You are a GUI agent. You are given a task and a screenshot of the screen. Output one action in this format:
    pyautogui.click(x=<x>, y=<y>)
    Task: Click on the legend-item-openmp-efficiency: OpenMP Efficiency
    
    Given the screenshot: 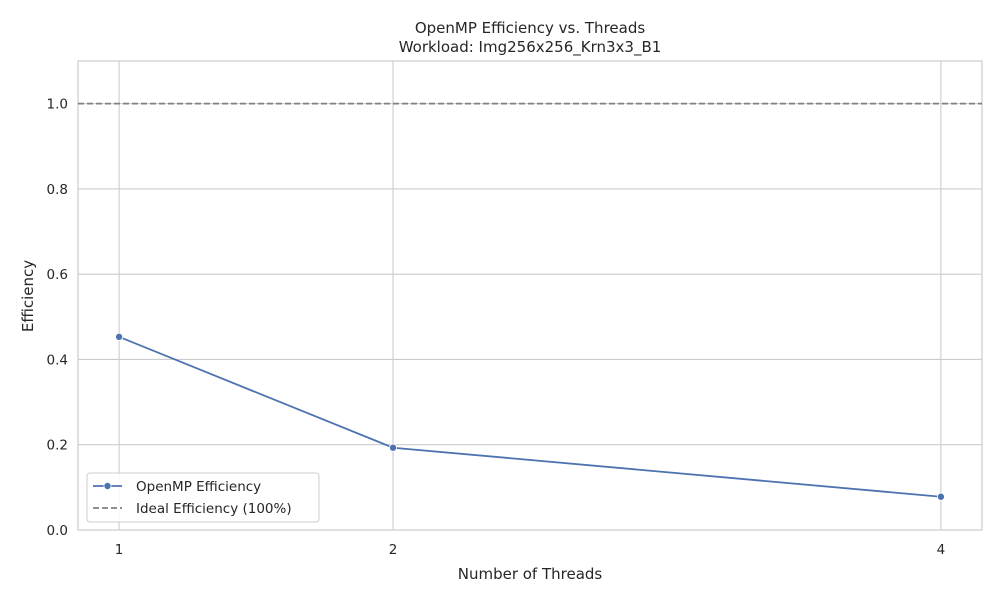 What is the action you would take?
    pyautogui.click(x=177, y=487)
    